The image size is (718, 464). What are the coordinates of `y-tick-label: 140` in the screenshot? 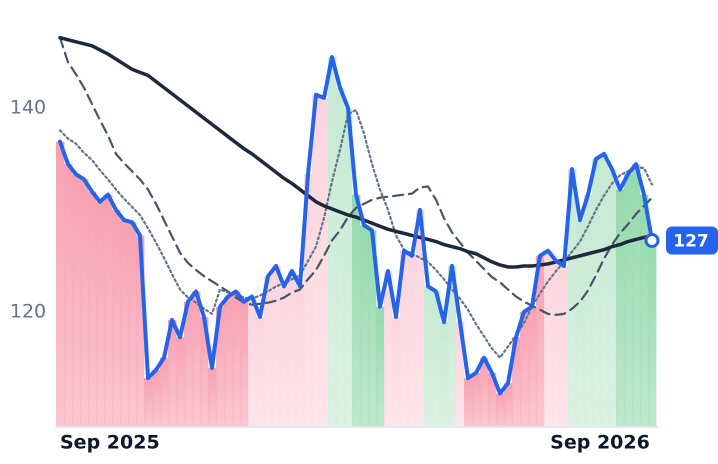 It's located at (28, 108).